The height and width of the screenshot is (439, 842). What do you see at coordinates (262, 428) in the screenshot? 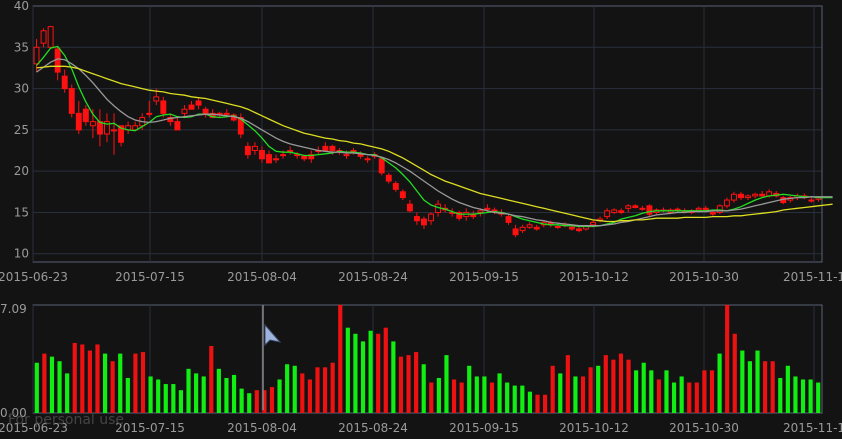
I see `volume-x-tick-label: 2015-08-04` at bounding box center [262, 428].